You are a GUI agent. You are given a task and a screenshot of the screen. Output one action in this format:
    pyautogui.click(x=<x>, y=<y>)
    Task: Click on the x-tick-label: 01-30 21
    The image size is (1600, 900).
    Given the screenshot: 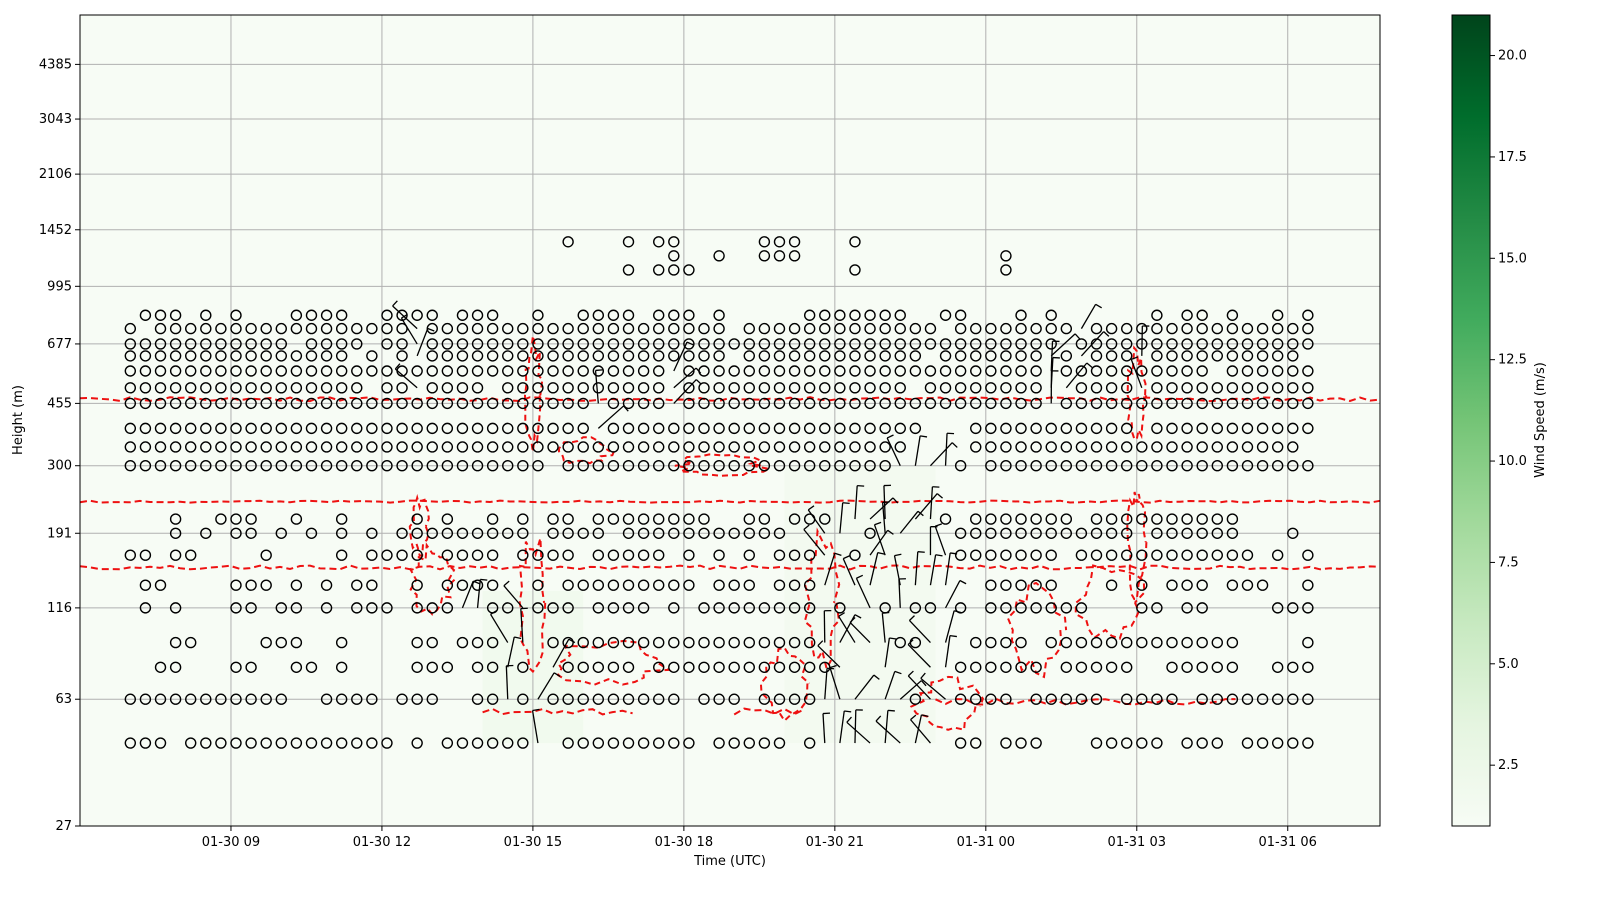 What is the action you would take?
    pyautogui.click(x=835, y=842)
    